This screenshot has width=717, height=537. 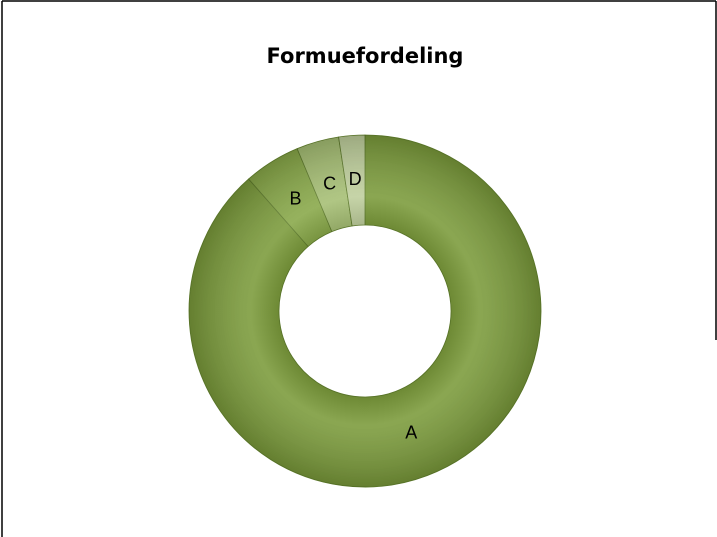 I want to click on slice-label: A, so click(x=411, y=432).